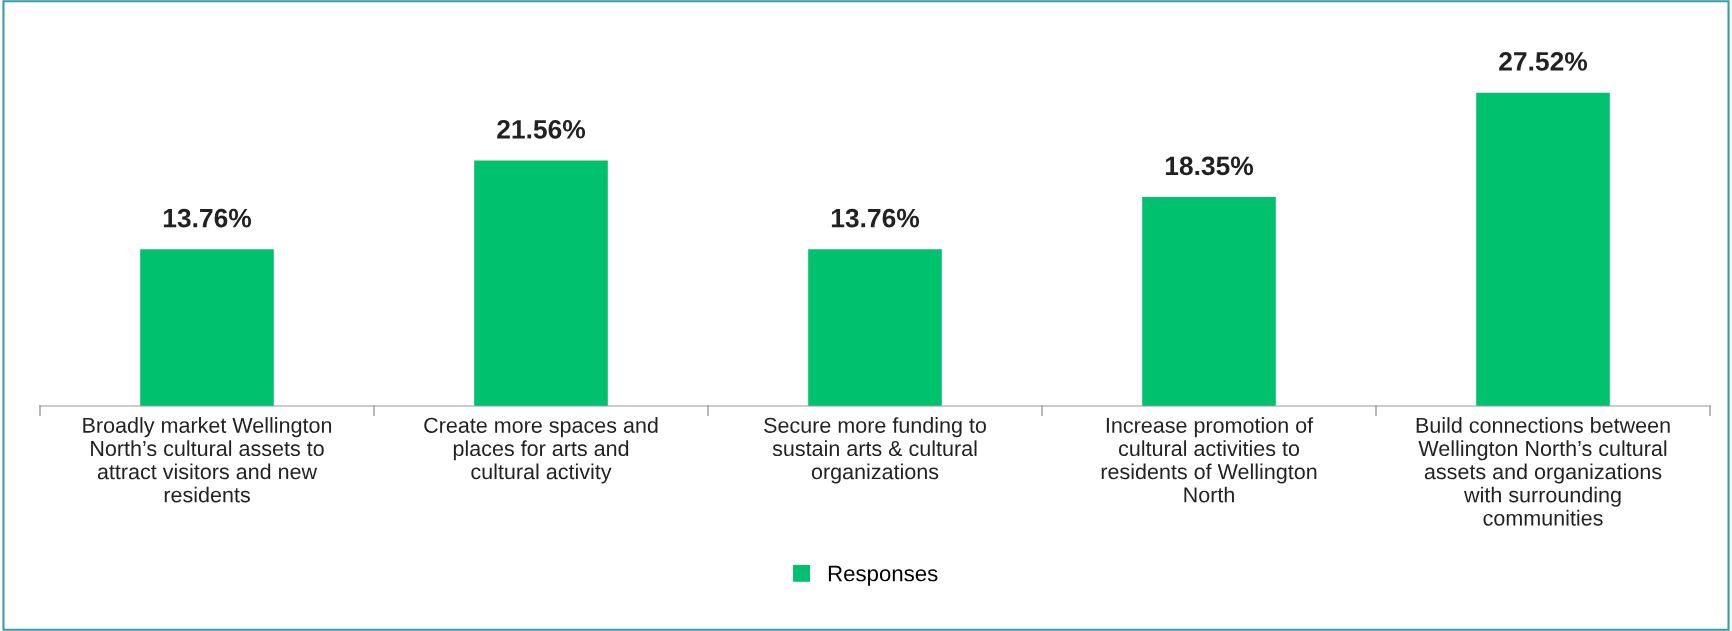  Describe the element at coordinates (875, 450) in the screenshot. I see `x-tick-label: Secure more funding to sustain arts & cultural organizations` at that location.